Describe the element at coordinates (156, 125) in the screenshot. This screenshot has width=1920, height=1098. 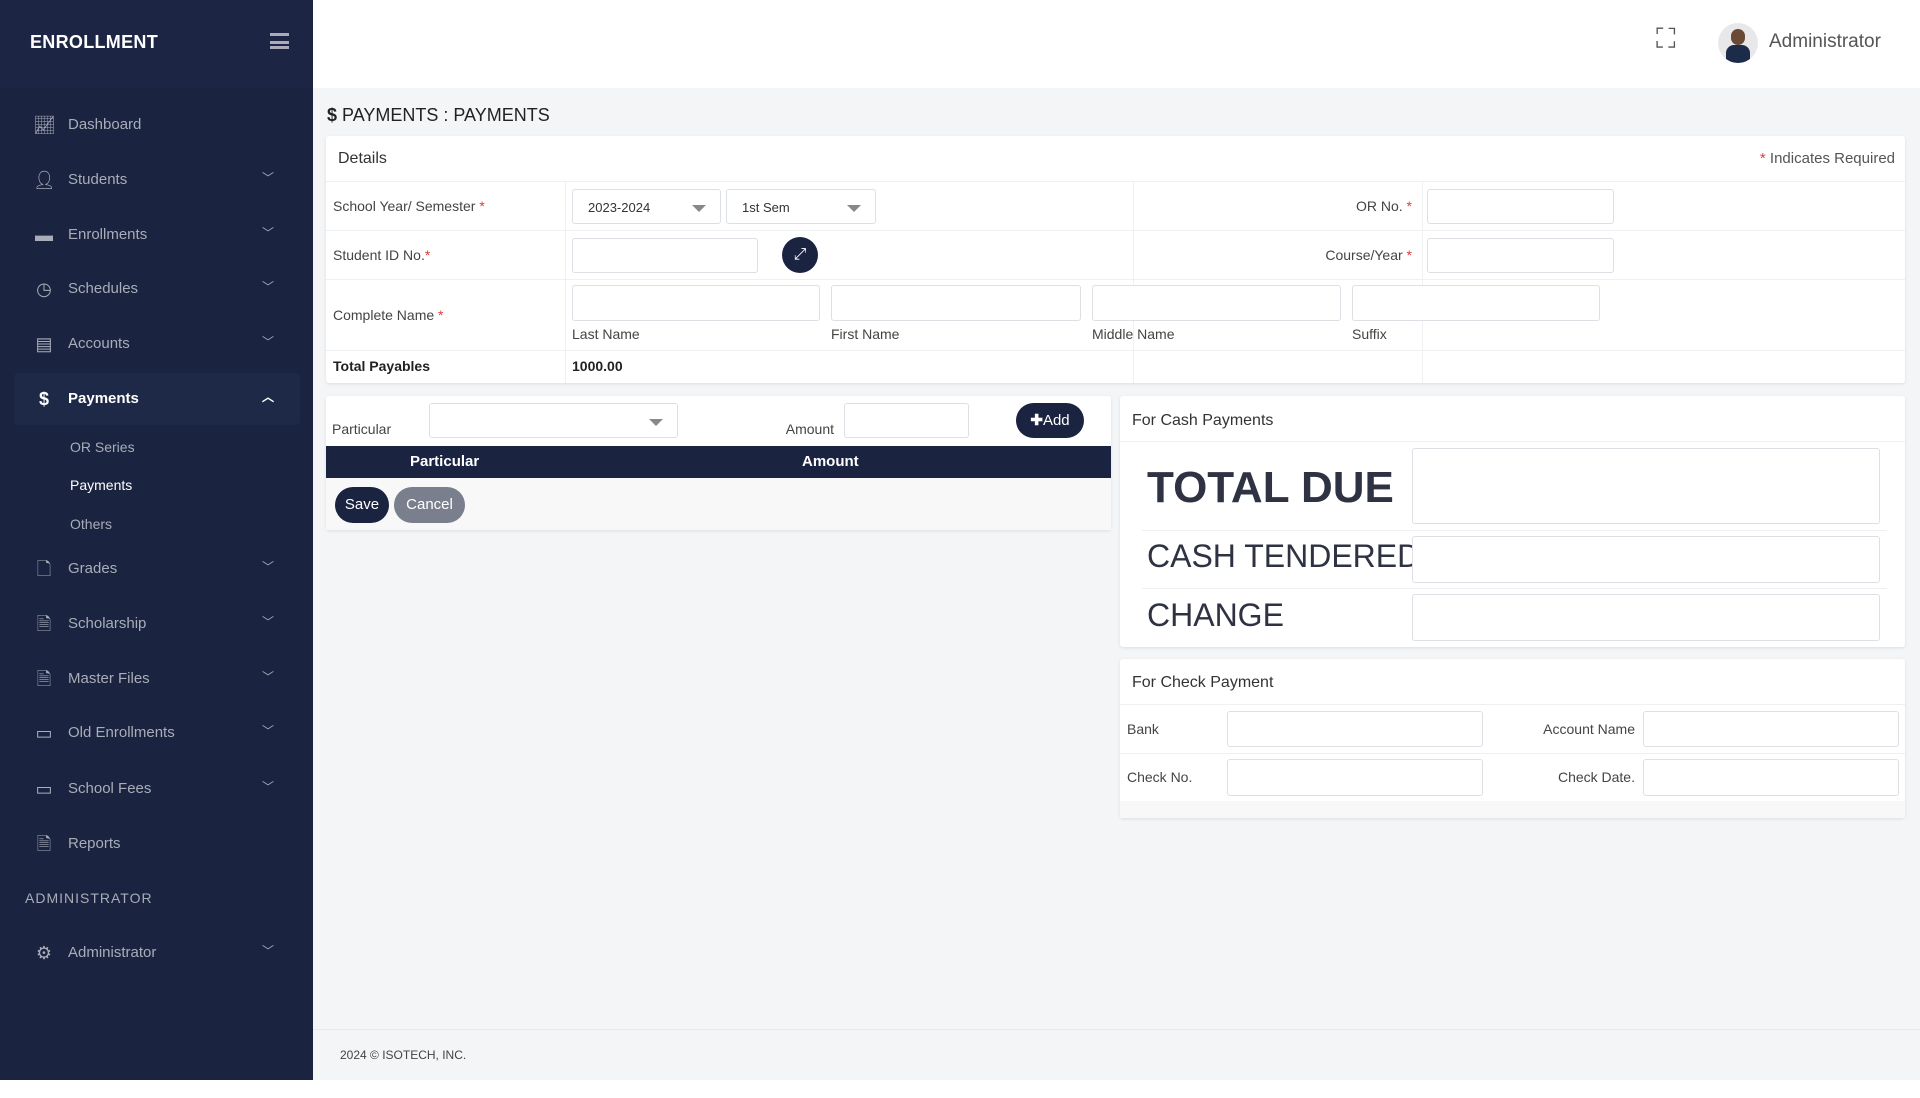
I see `sidebar-item-dashboard: 📈︎ Dashboard` at that location.